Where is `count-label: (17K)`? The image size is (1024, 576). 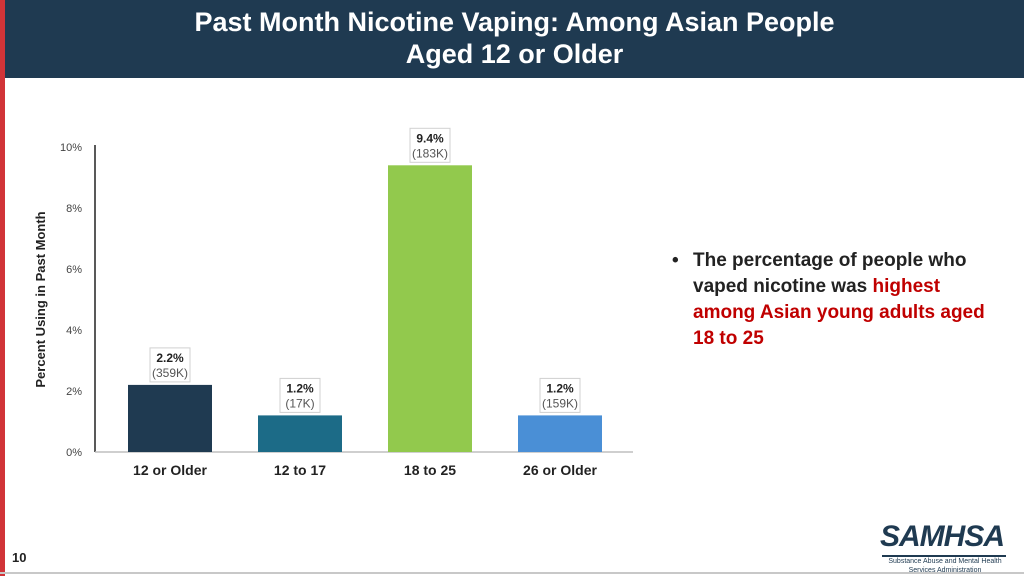 count-label: (17K) is located at coordinates (299, 403).